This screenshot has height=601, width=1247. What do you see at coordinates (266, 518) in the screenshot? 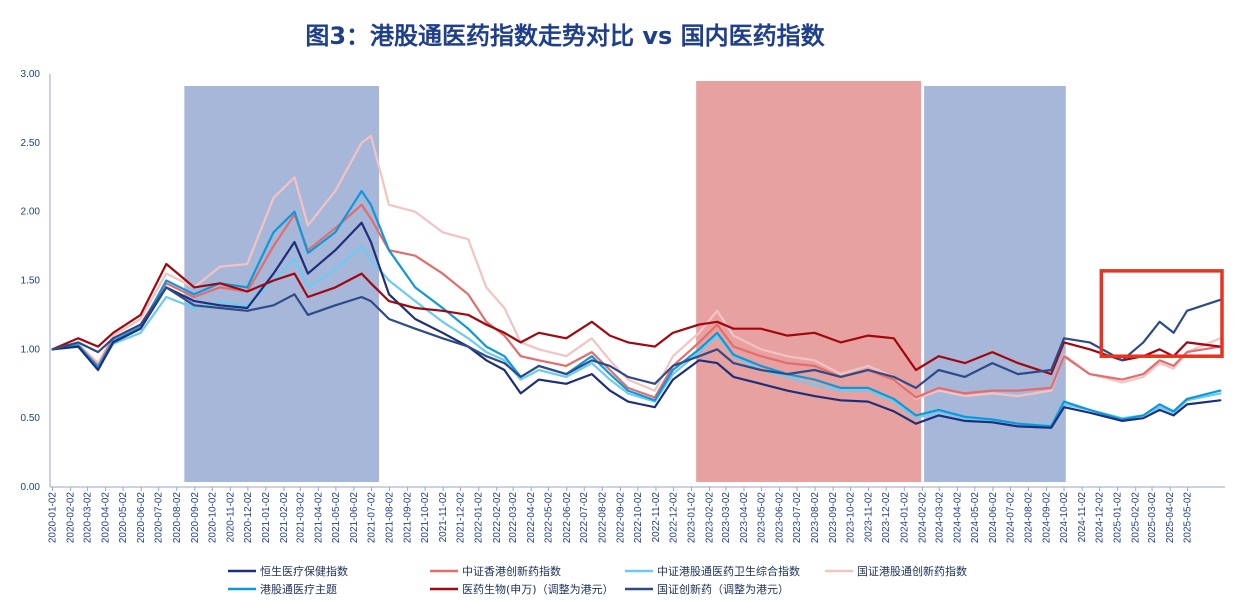
I see `x-tick-label: 2021-01-02` at bounding box center [266, 518].